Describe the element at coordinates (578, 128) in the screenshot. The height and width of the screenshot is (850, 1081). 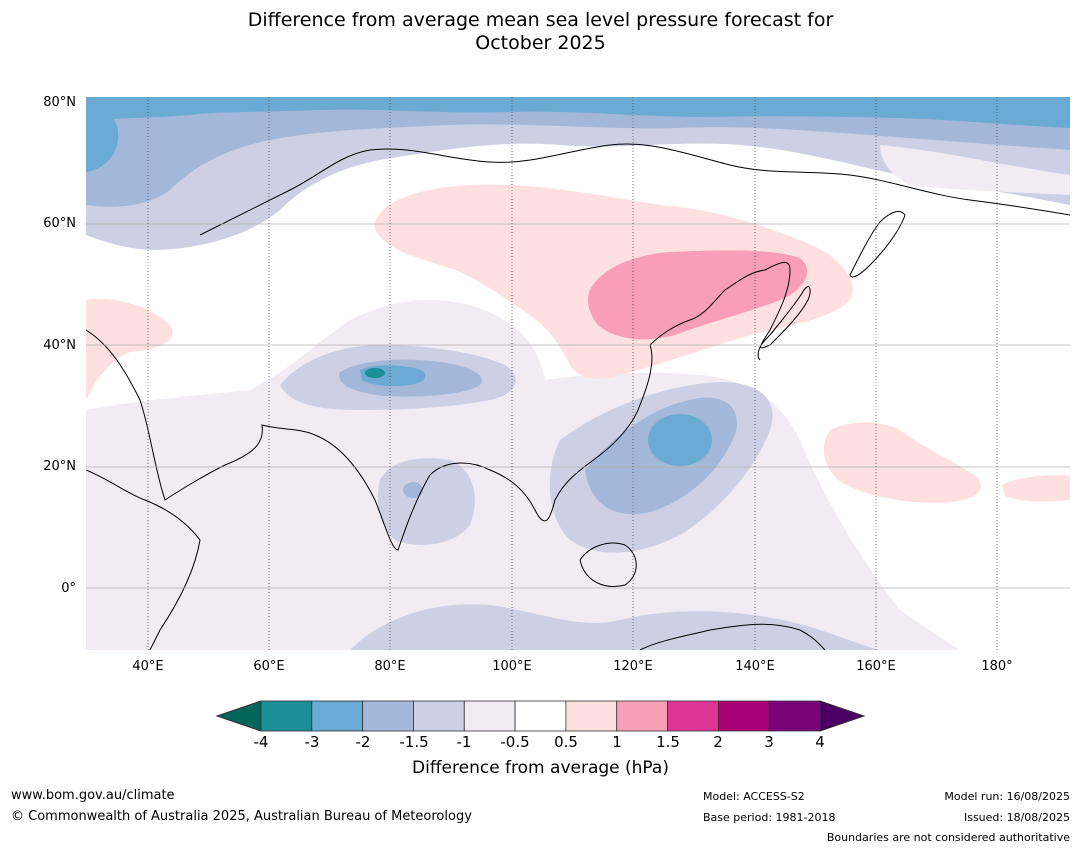
I see `anomaly-region-arctic-strong` at that location.